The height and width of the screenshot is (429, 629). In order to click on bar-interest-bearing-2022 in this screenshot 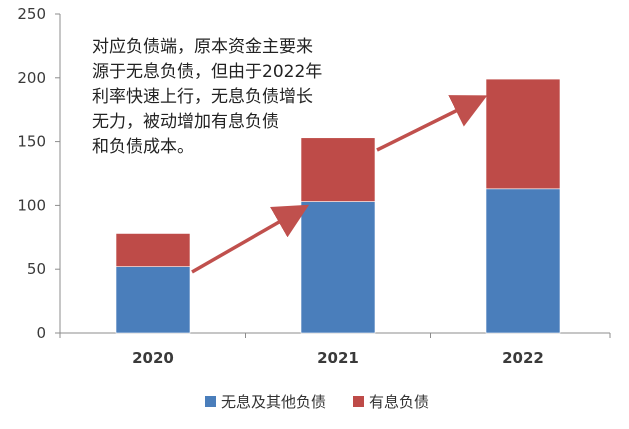, I will do `click(523, 134)`.